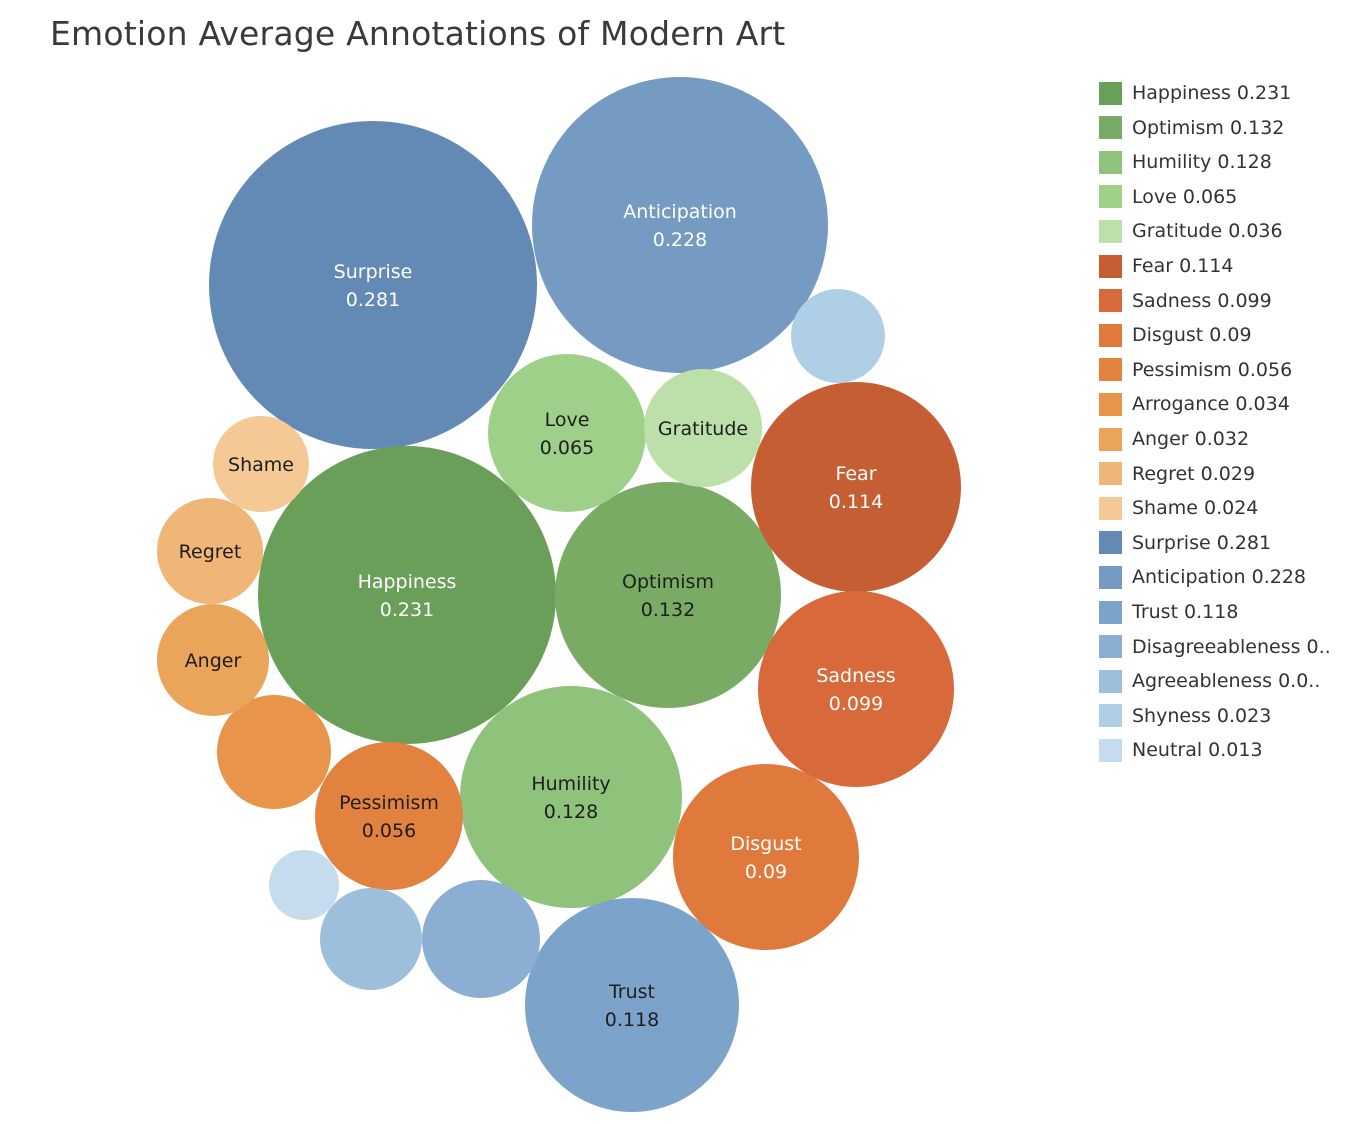 This screenshot has height=1124, width=1360. Describe the element at coordinates (856, 502) in the screenshot. I see `bubble-value-fear: 0.114` at that location.